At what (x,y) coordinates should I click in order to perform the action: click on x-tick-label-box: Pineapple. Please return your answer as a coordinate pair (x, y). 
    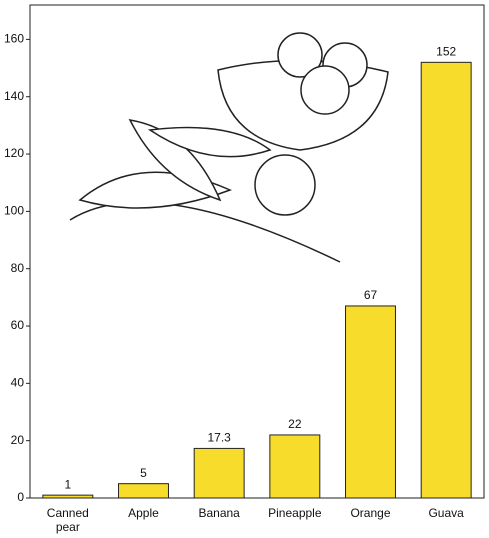
    Looking at the image, I should click on (295, 513).